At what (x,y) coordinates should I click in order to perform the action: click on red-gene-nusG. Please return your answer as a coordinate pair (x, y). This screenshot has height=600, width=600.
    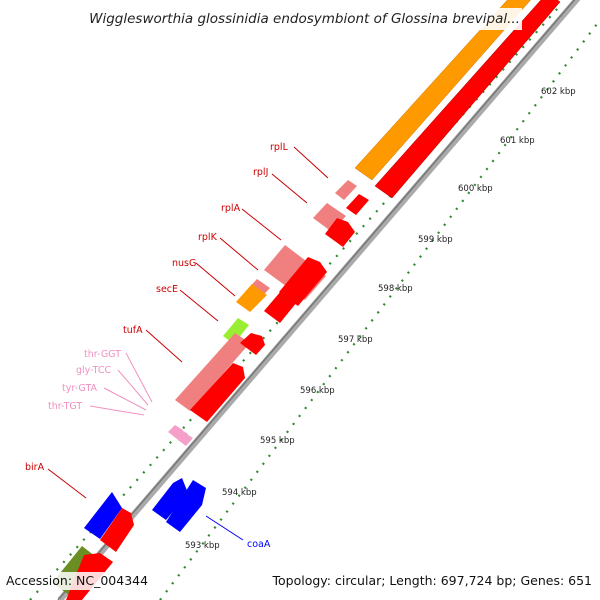
    Looking at the image, I should click on (252, 344).